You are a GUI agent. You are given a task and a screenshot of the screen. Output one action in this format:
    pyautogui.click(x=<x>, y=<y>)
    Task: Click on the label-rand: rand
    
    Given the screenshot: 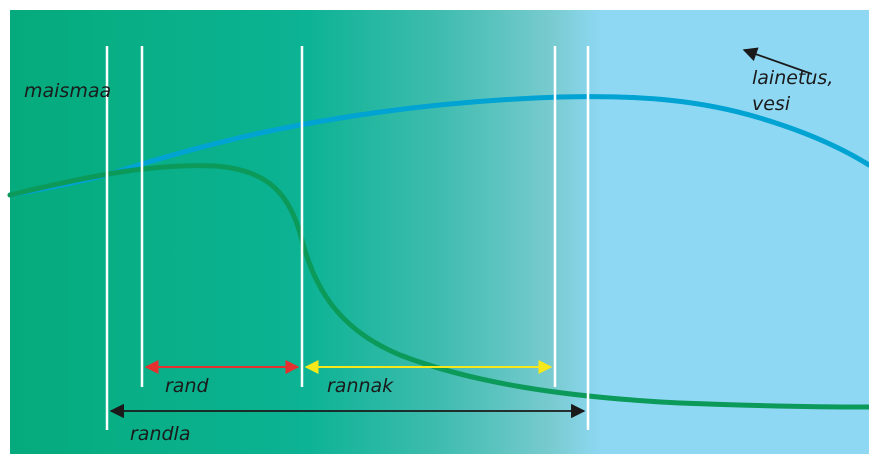 What is the action you would take?
    pyautogui.click(x=187, y=386)
    